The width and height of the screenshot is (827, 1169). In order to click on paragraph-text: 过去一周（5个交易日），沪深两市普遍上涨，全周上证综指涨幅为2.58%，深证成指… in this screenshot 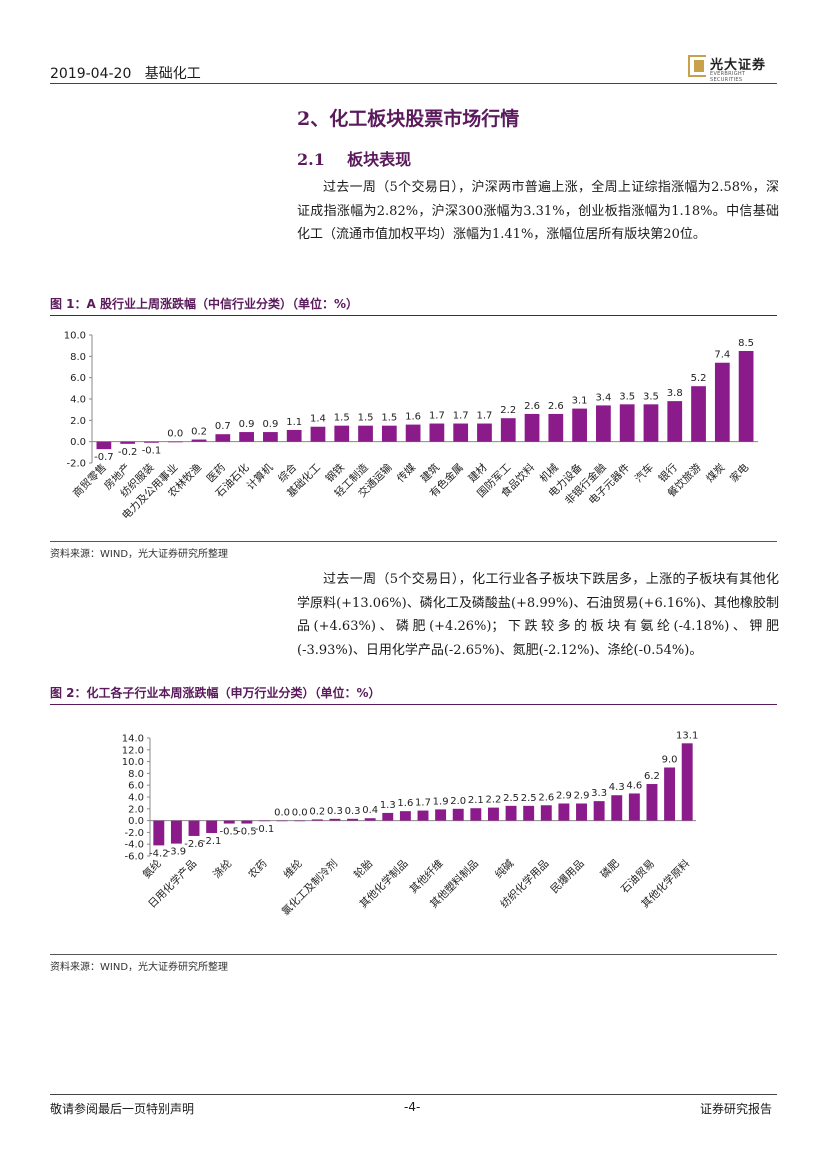, I will do `click(538, 211)`.